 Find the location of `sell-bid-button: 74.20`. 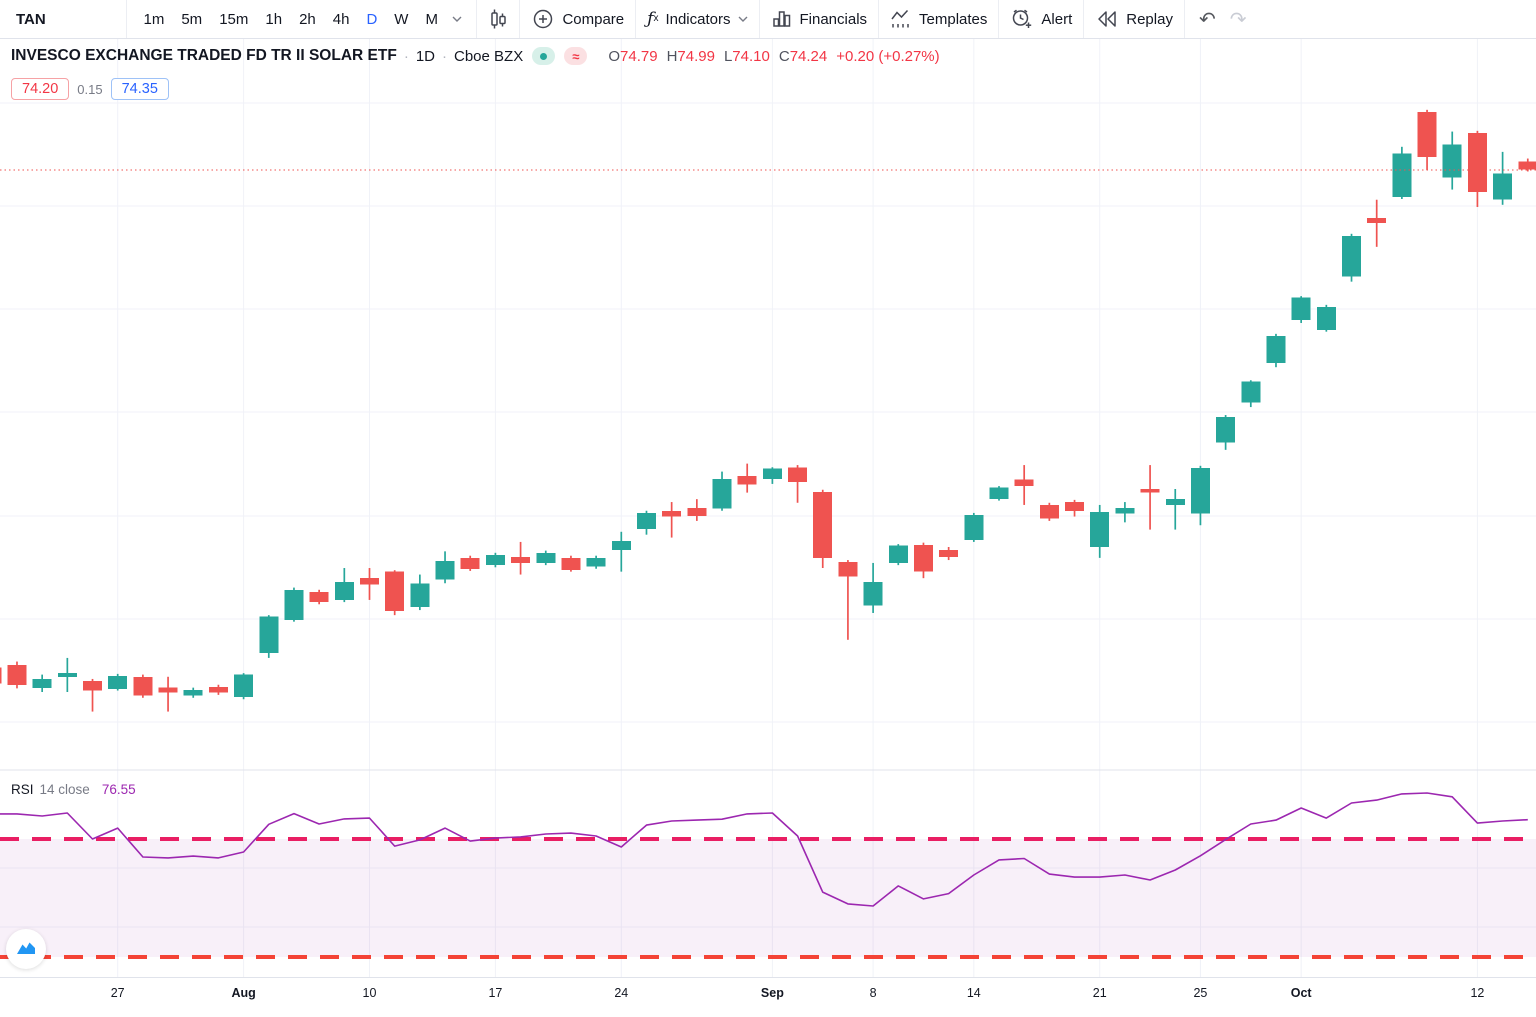

sell-bid-button: 74.20 is located at coordinates (40, 89).